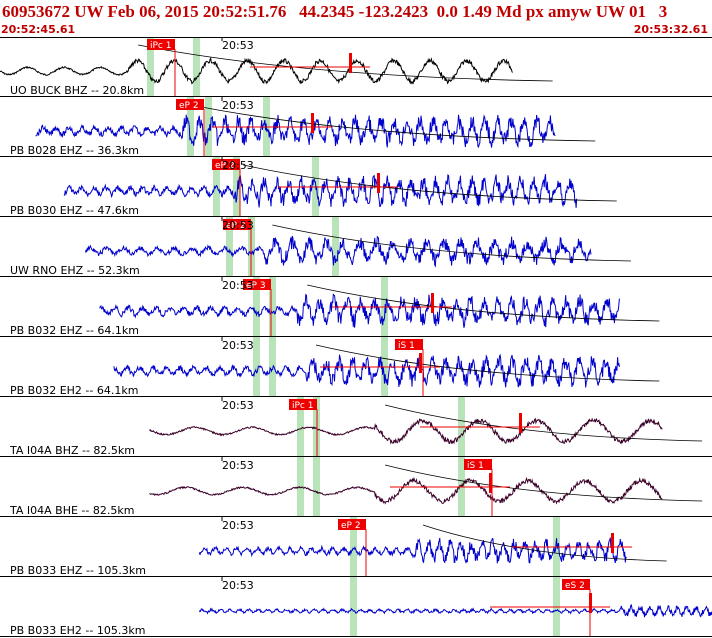 This screenshot has width=712, height=638. I want to click on pick-label: eP 3, so click(256, 286).